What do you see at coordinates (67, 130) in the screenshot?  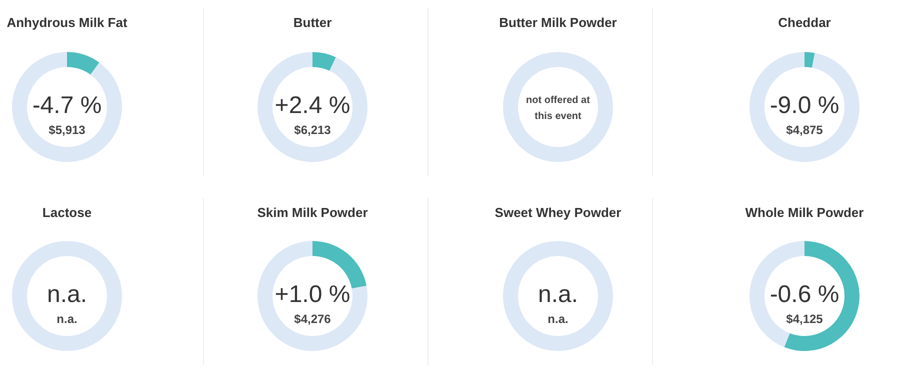 I see `text: $5,913` at bounding box center [67, 130].